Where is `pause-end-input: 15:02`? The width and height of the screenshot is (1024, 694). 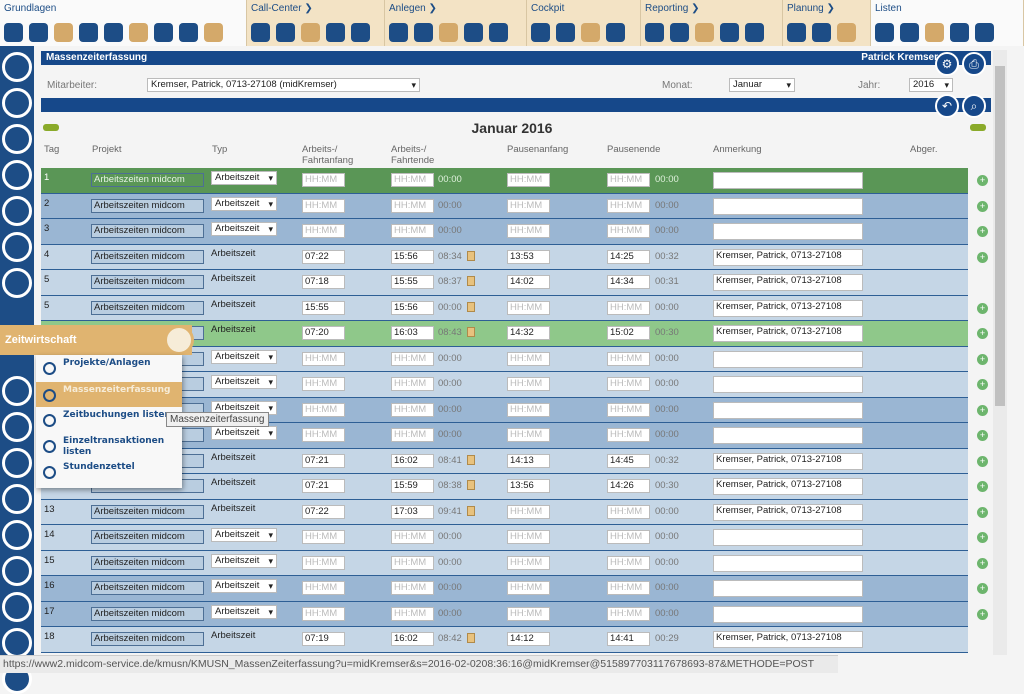
pause-end-input: 15:02 is located at coordinates (628, 333).